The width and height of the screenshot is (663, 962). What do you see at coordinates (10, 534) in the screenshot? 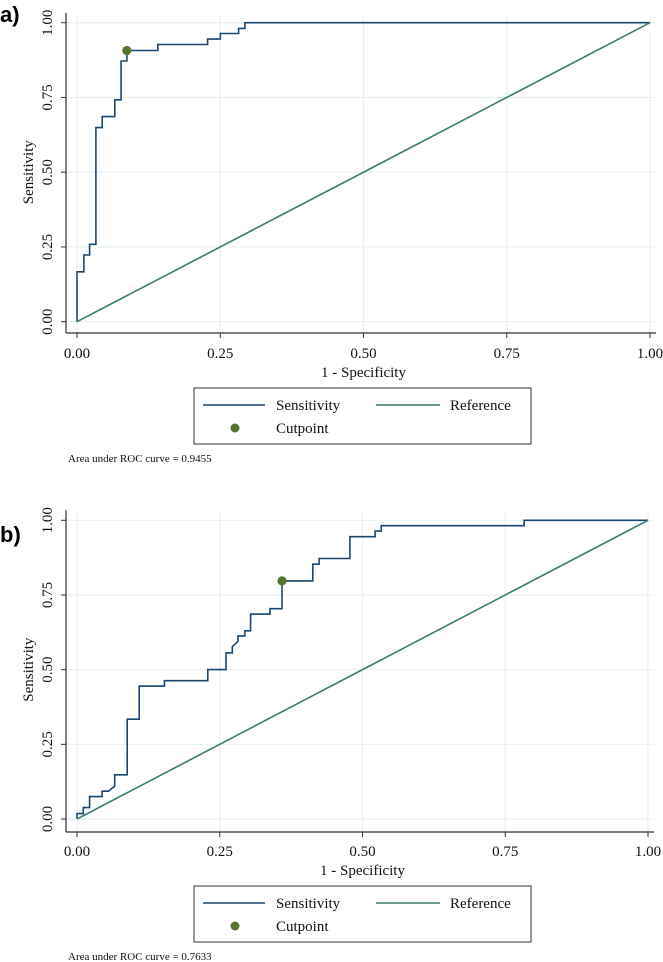
I see `panel-label: b)` at bounding box center [10, 534].